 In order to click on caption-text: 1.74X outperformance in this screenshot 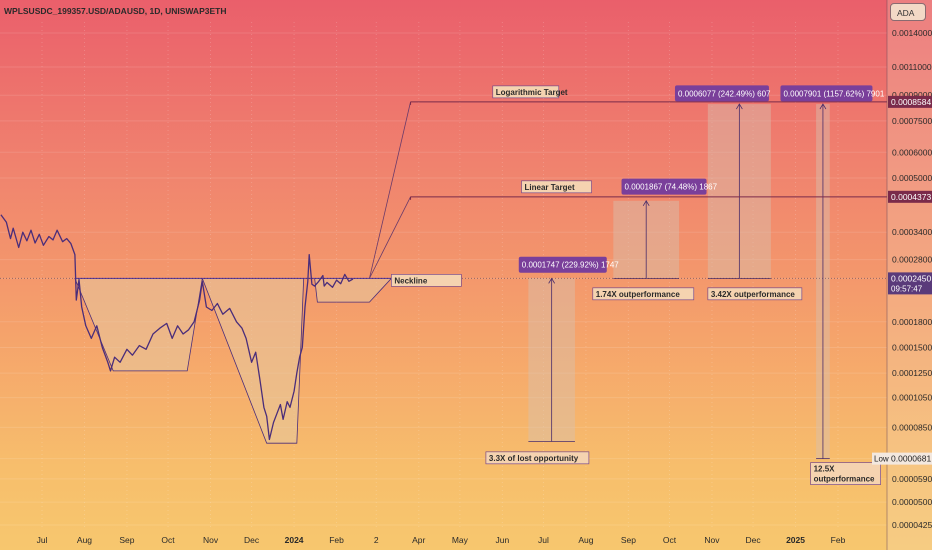, I will do `click(638, 294)`.